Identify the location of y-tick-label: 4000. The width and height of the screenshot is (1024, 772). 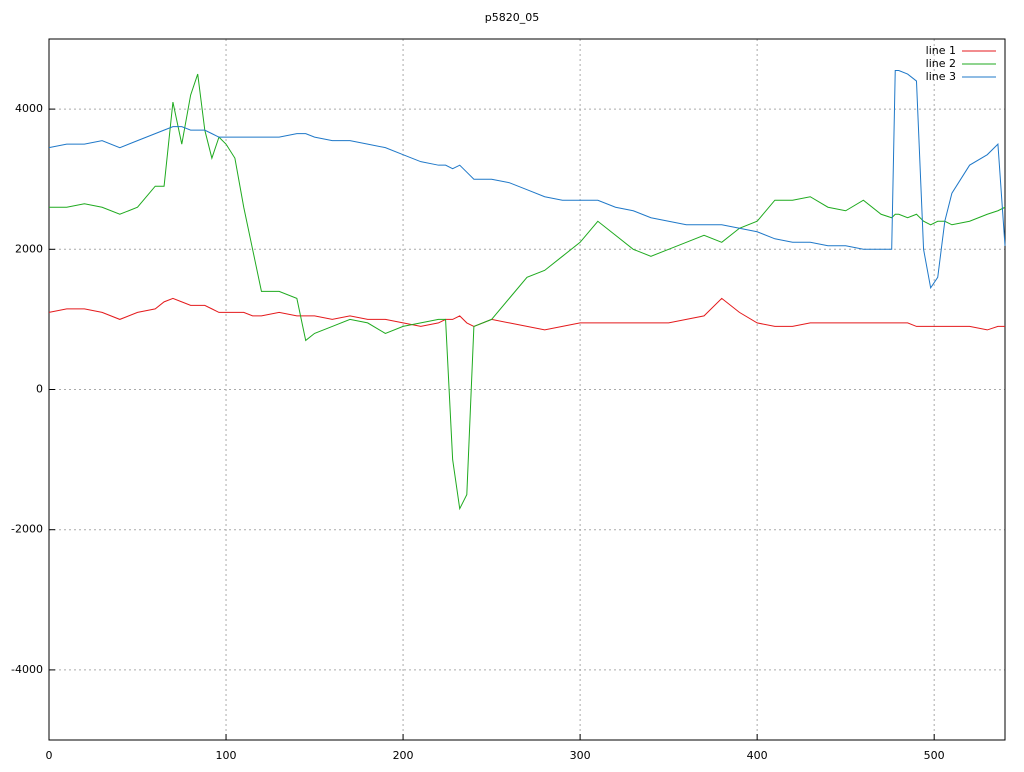
(29, 108).